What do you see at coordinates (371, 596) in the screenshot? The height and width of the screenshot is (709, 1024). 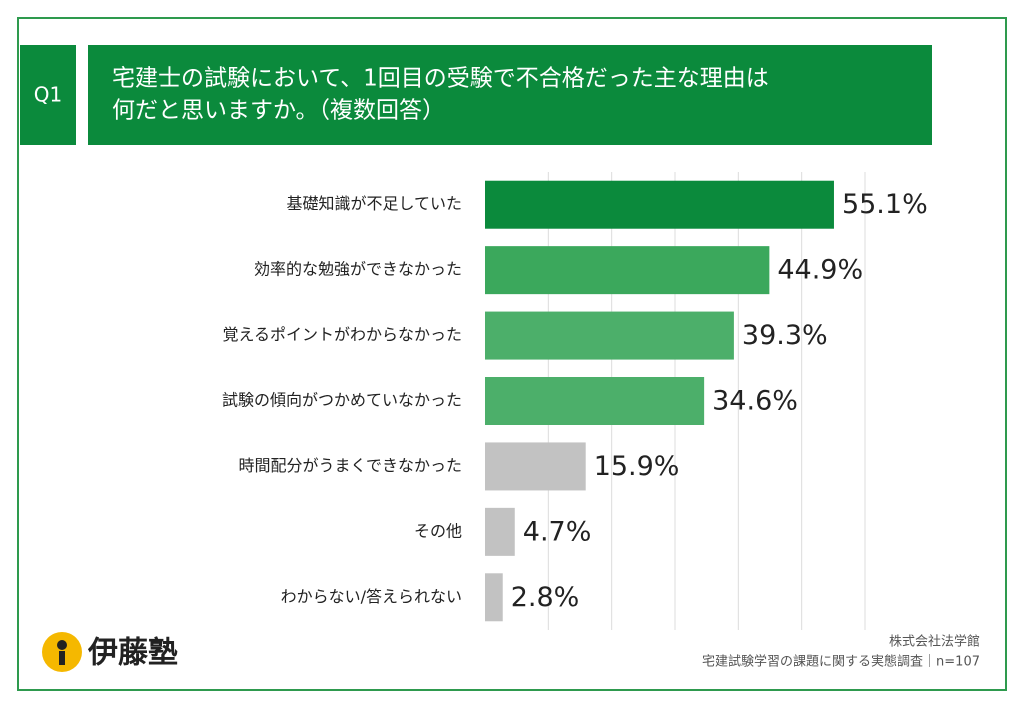 I see `y-tick-label: わからない/答えられない` at bounding box center [371, 596].